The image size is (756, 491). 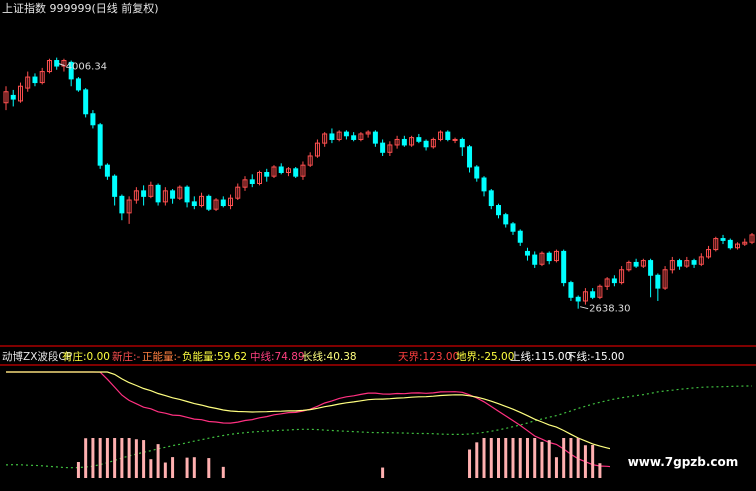 What do you see at coordinates (37, 357) in the screenshot?
I see `indicator-name: 动博ZX波段CP` at bounding box center [37, 357].